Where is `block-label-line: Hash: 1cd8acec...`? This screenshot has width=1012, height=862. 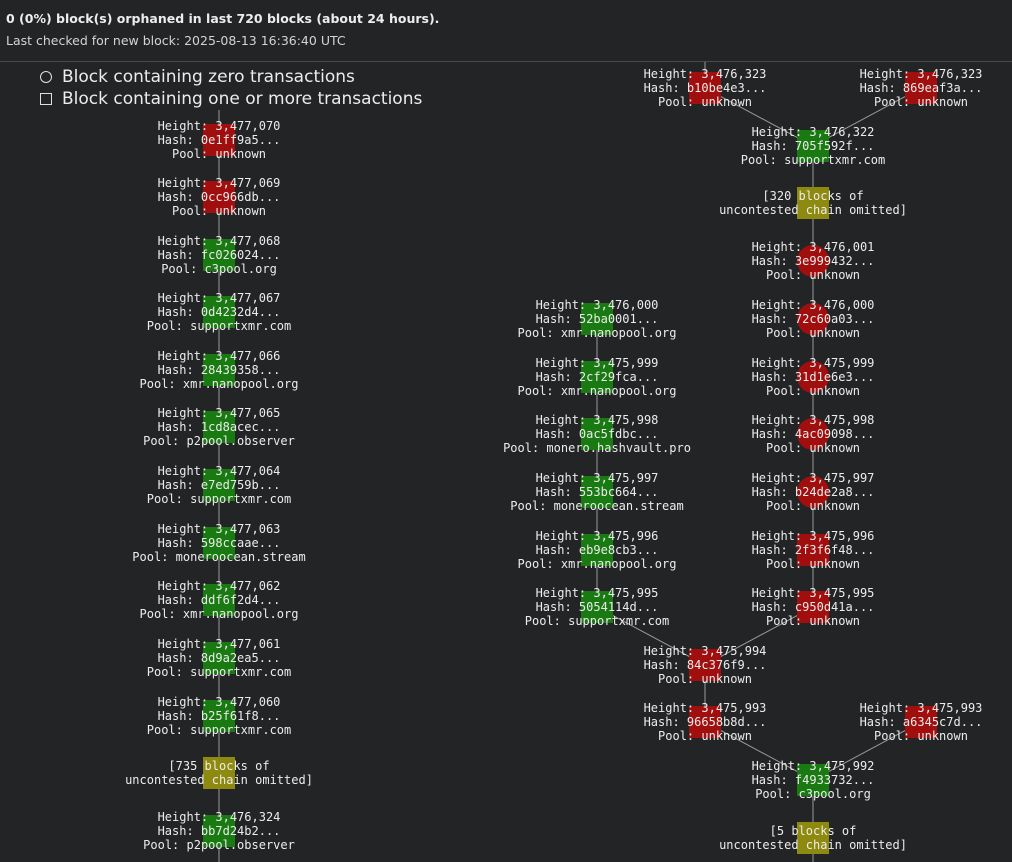 block-label-line: Hash: 1cd8acec... is located at coordinates (219, 427).